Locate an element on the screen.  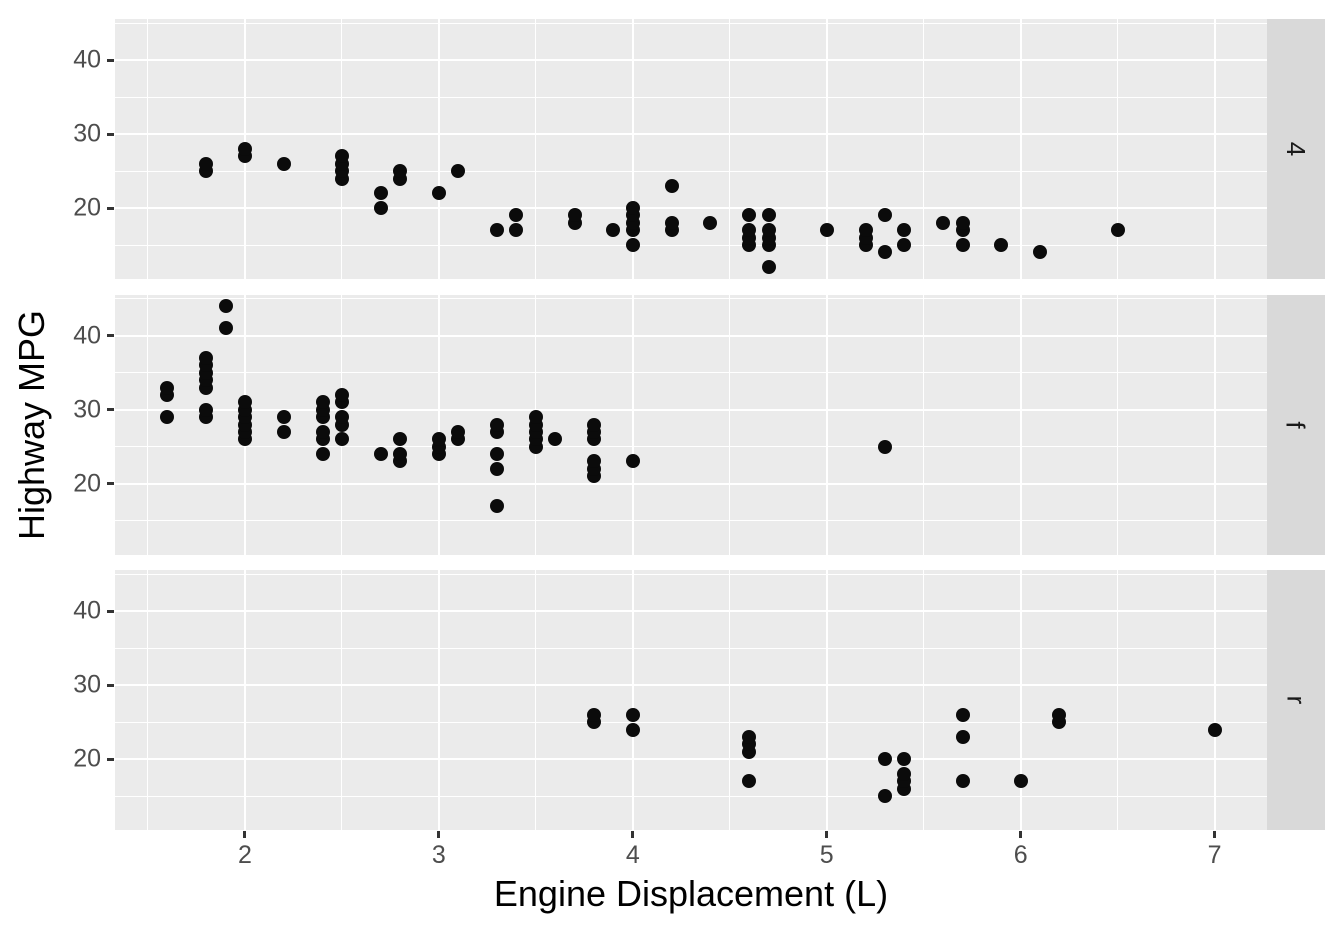
facet-strip-r: r is located at coordinates (1296, 700).